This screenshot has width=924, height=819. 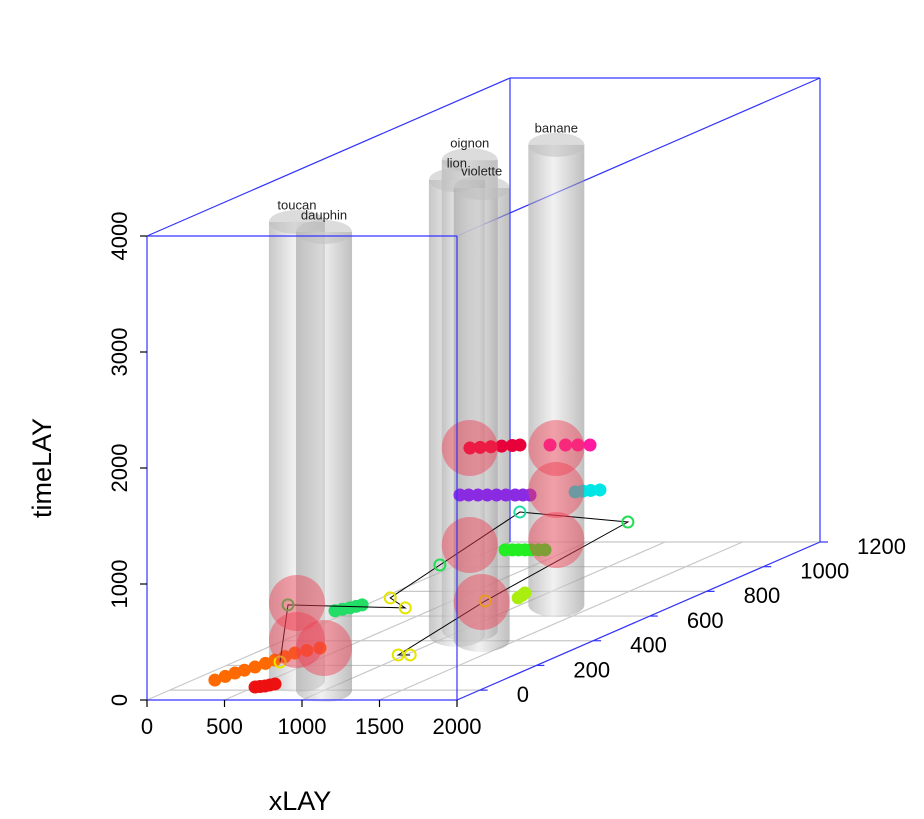 I want to click on cylinder-label: lion, so click(x=457, y=162).